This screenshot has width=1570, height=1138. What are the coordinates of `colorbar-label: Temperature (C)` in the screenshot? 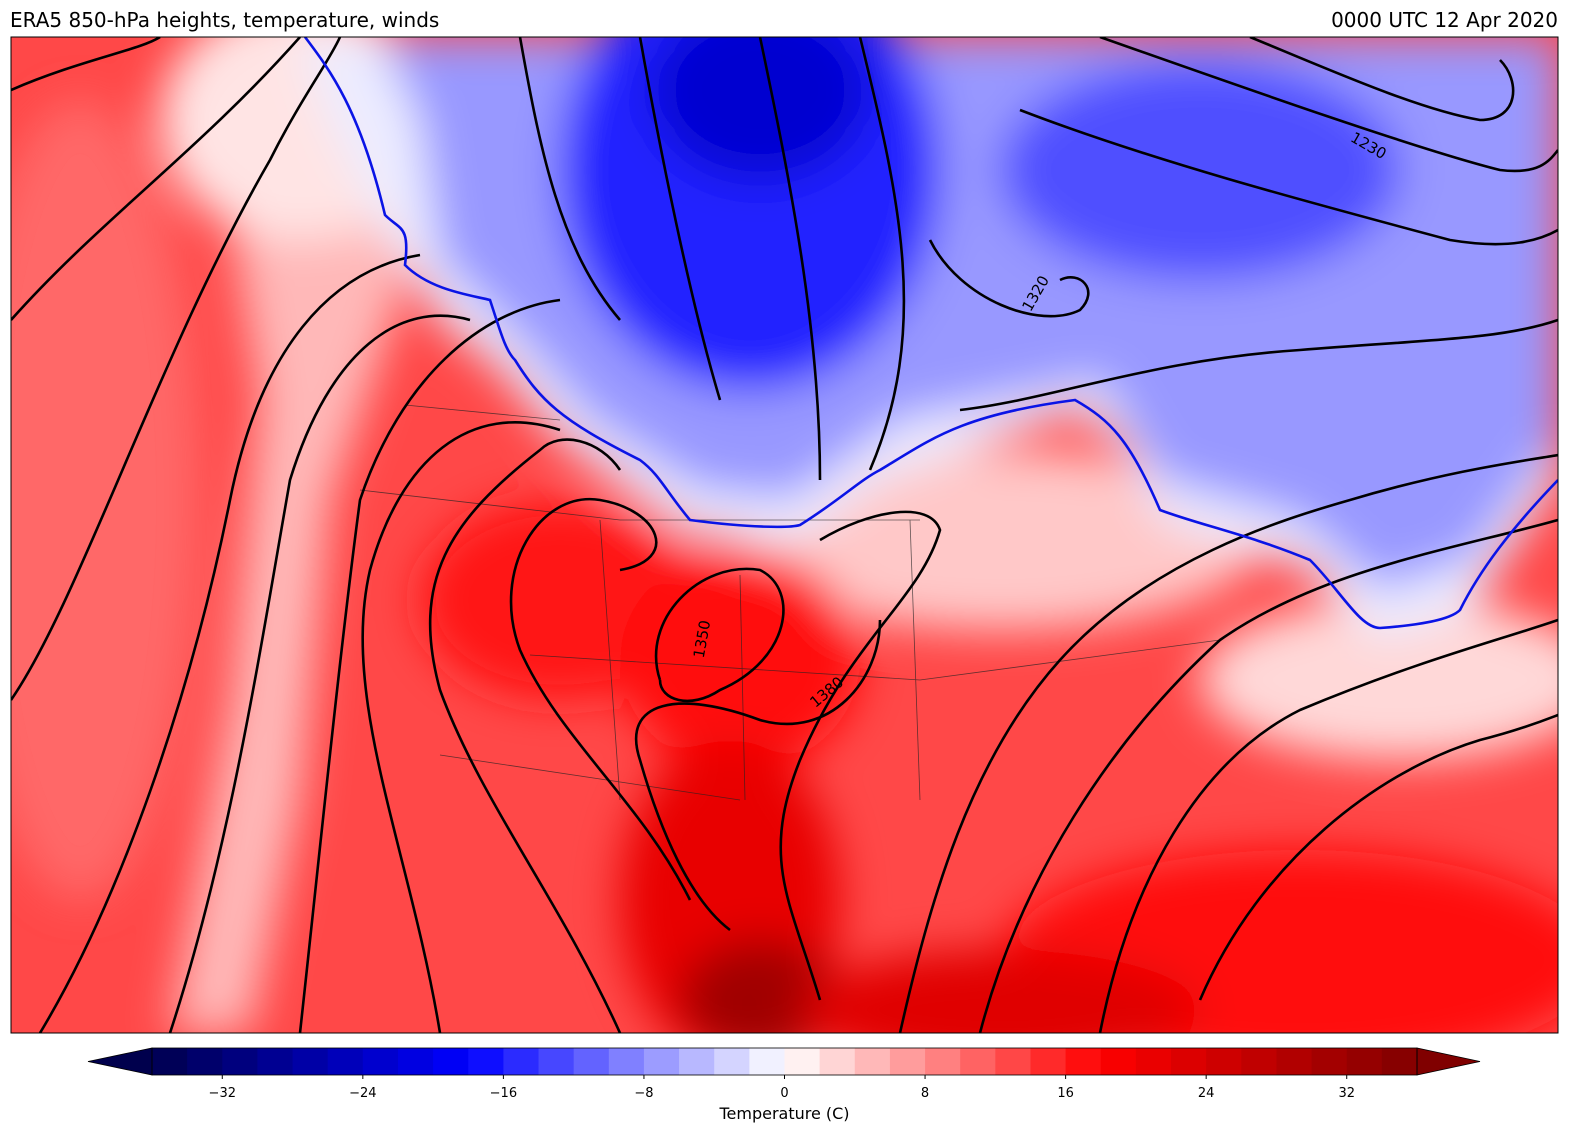 It's located at (783, 1113).